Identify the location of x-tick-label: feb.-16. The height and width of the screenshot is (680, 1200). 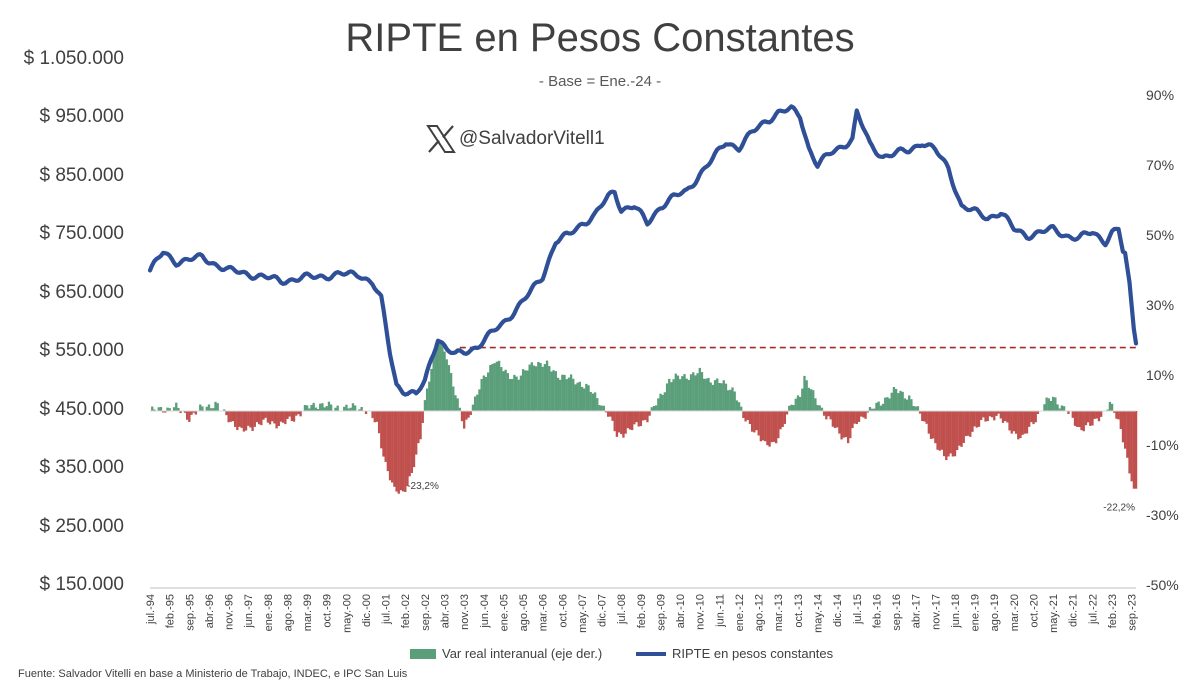
(877, 611).